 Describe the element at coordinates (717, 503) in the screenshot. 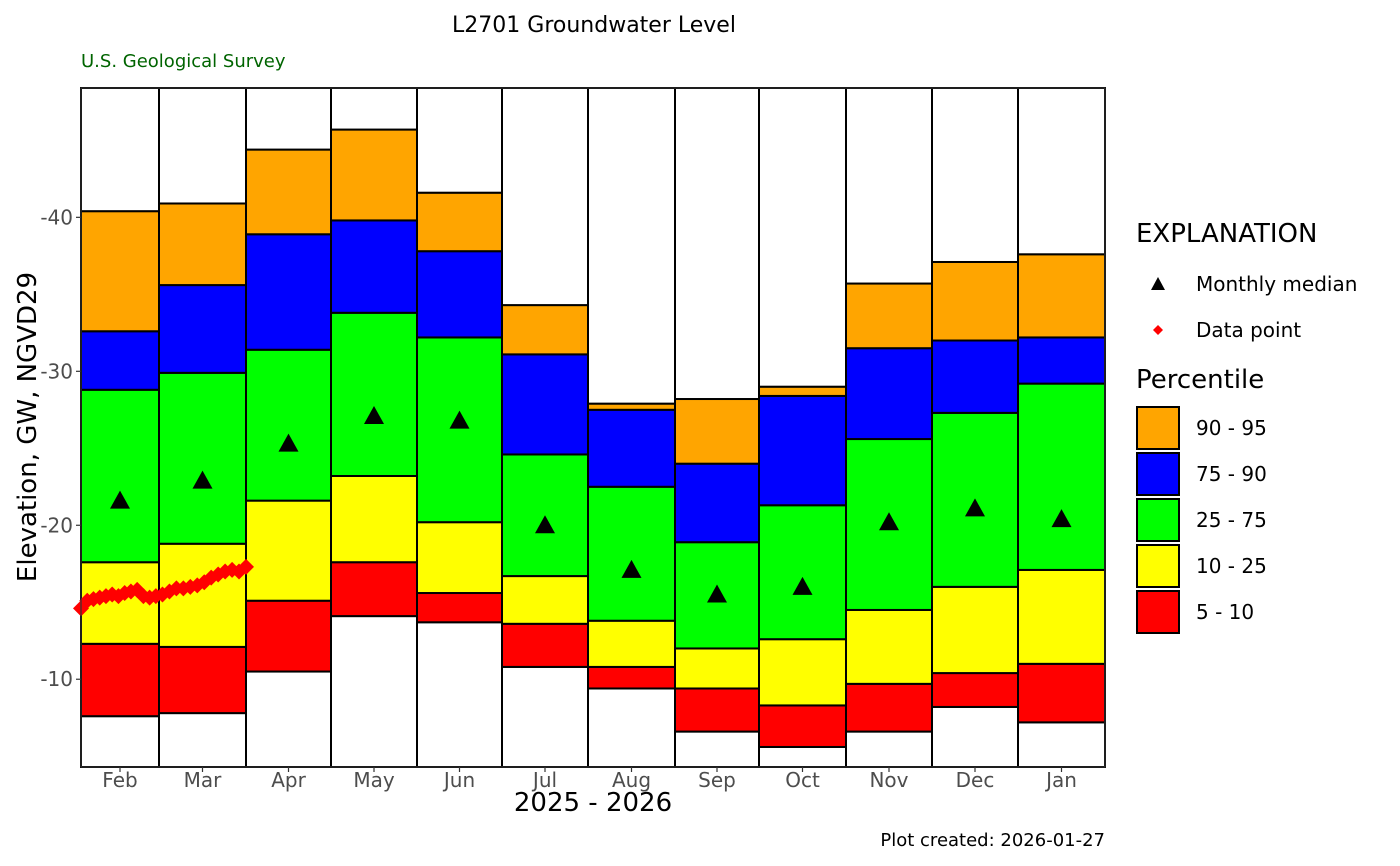

I see `percentile-band-p75-90-sep` at that location.